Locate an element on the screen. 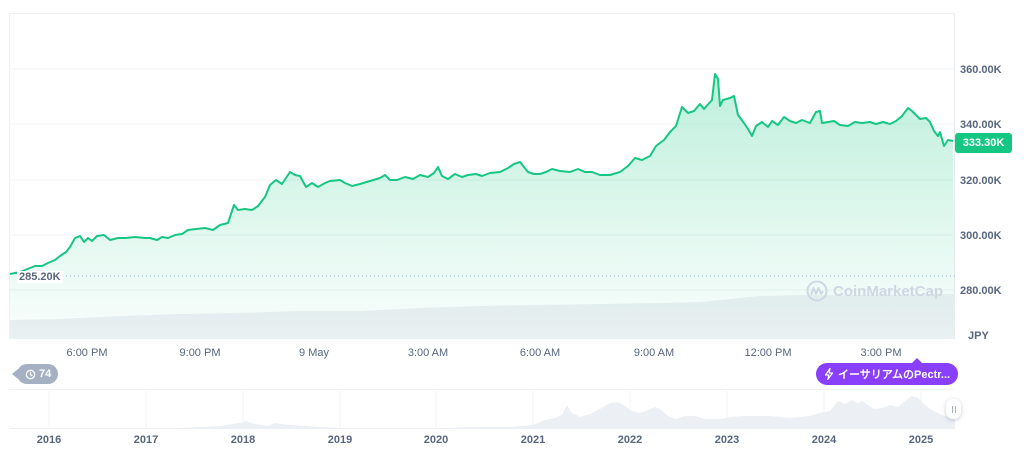 Image resolution: width=1024 pixels, height=473 pixels. x-tick-3am: 3:00 AM is located at coordinates (428, 353).